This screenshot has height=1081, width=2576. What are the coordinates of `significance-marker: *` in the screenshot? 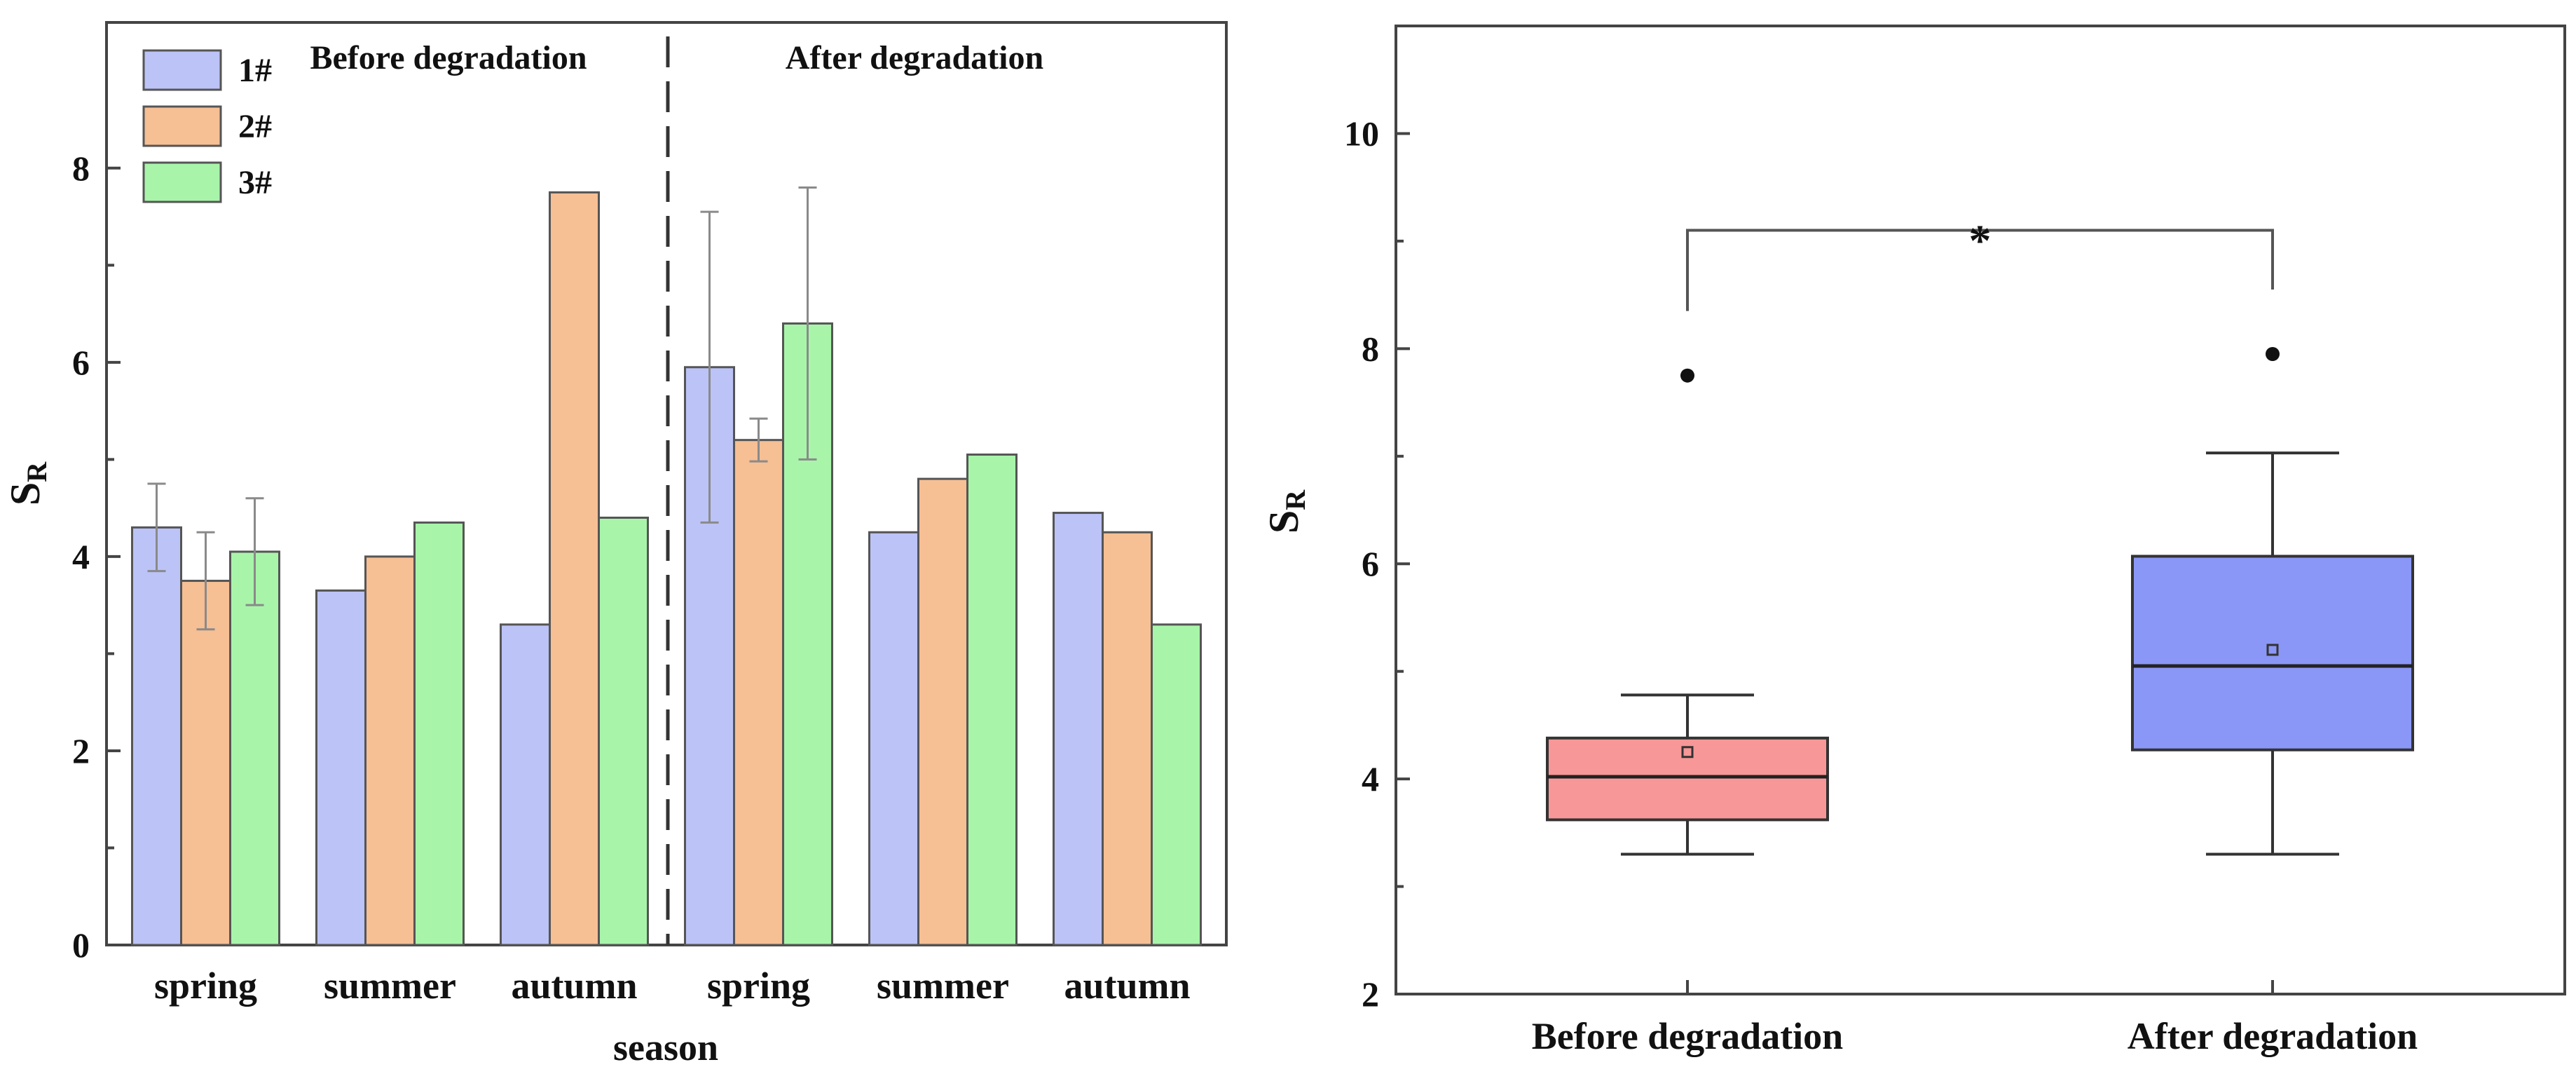 It's located at (1981, 241).